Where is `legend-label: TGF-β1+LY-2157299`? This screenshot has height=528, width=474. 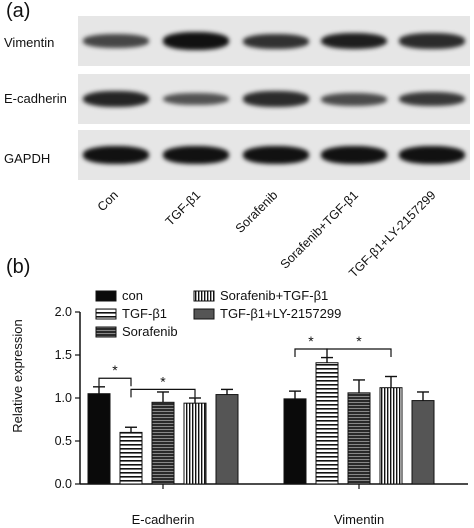 legend-label: TGF-β1+LY-2157299 is located at coordinates (280, 313).